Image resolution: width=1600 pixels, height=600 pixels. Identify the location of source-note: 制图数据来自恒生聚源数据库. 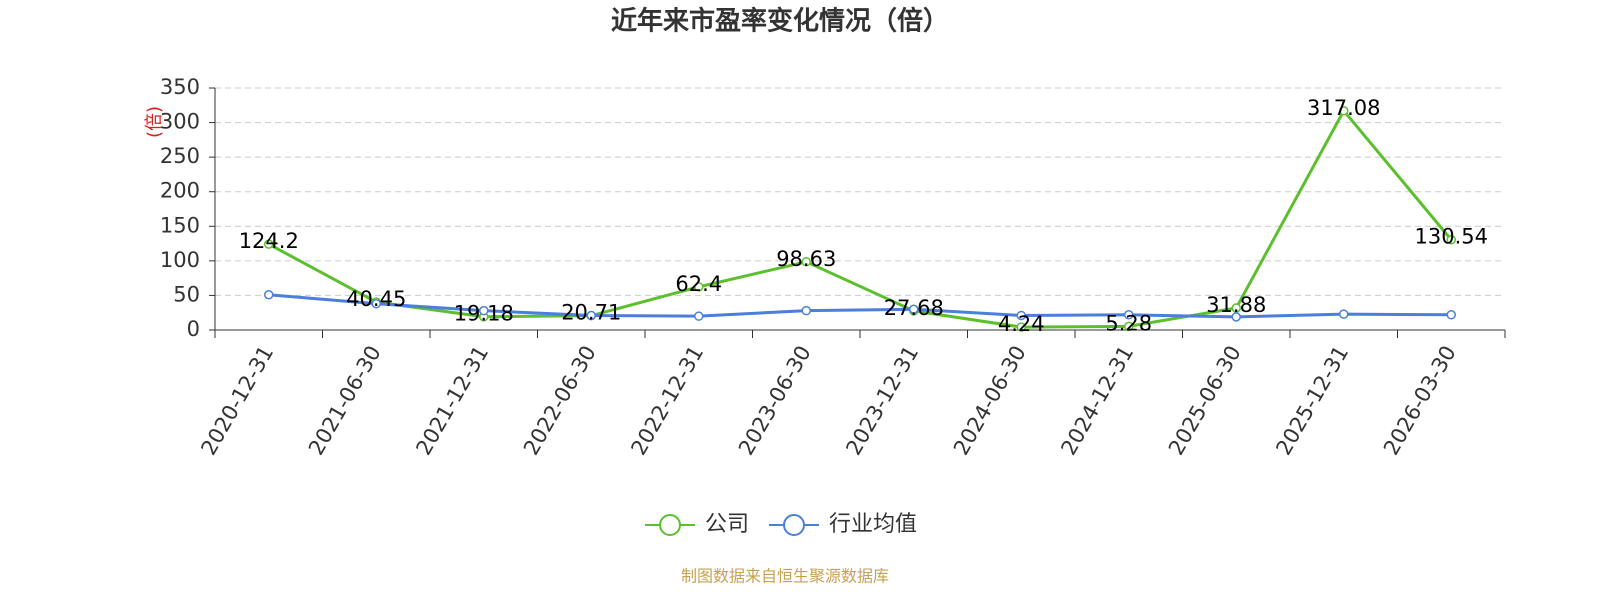
(785, 576).